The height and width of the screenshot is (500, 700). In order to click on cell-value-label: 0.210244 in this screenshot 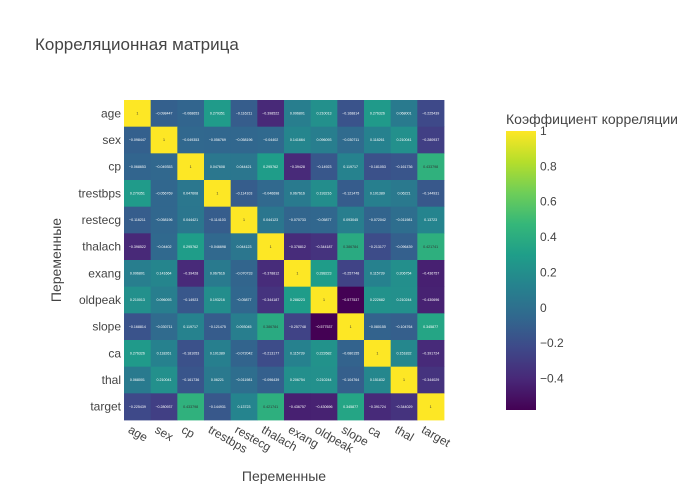, I will do `click(324, 380)`.